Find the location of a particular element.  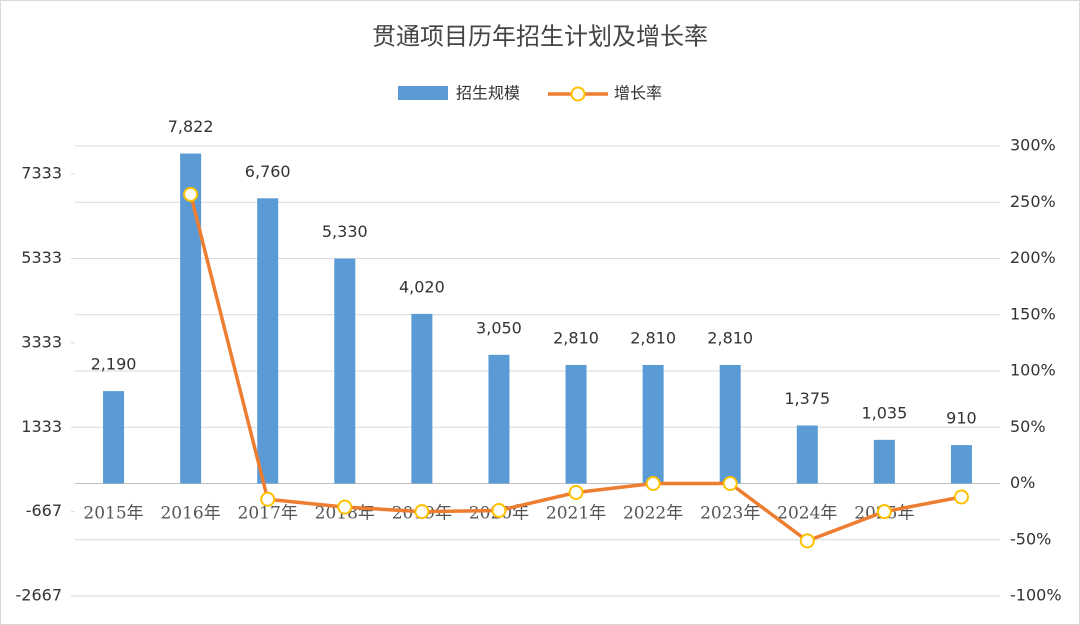

data-label: 3,050 is located at coordinates (499, 327).